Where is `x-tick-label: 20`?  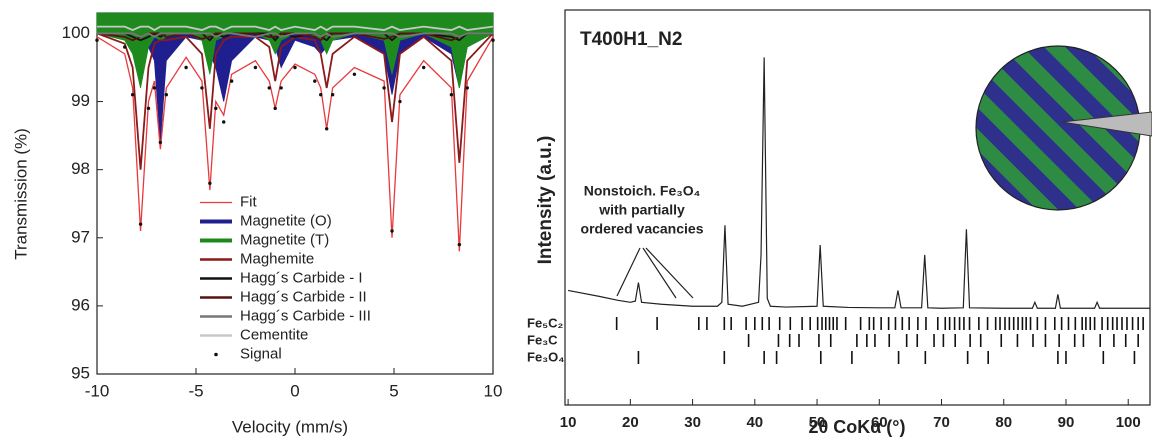 x-tick-label: 20 is located at coordinates (630, 422).